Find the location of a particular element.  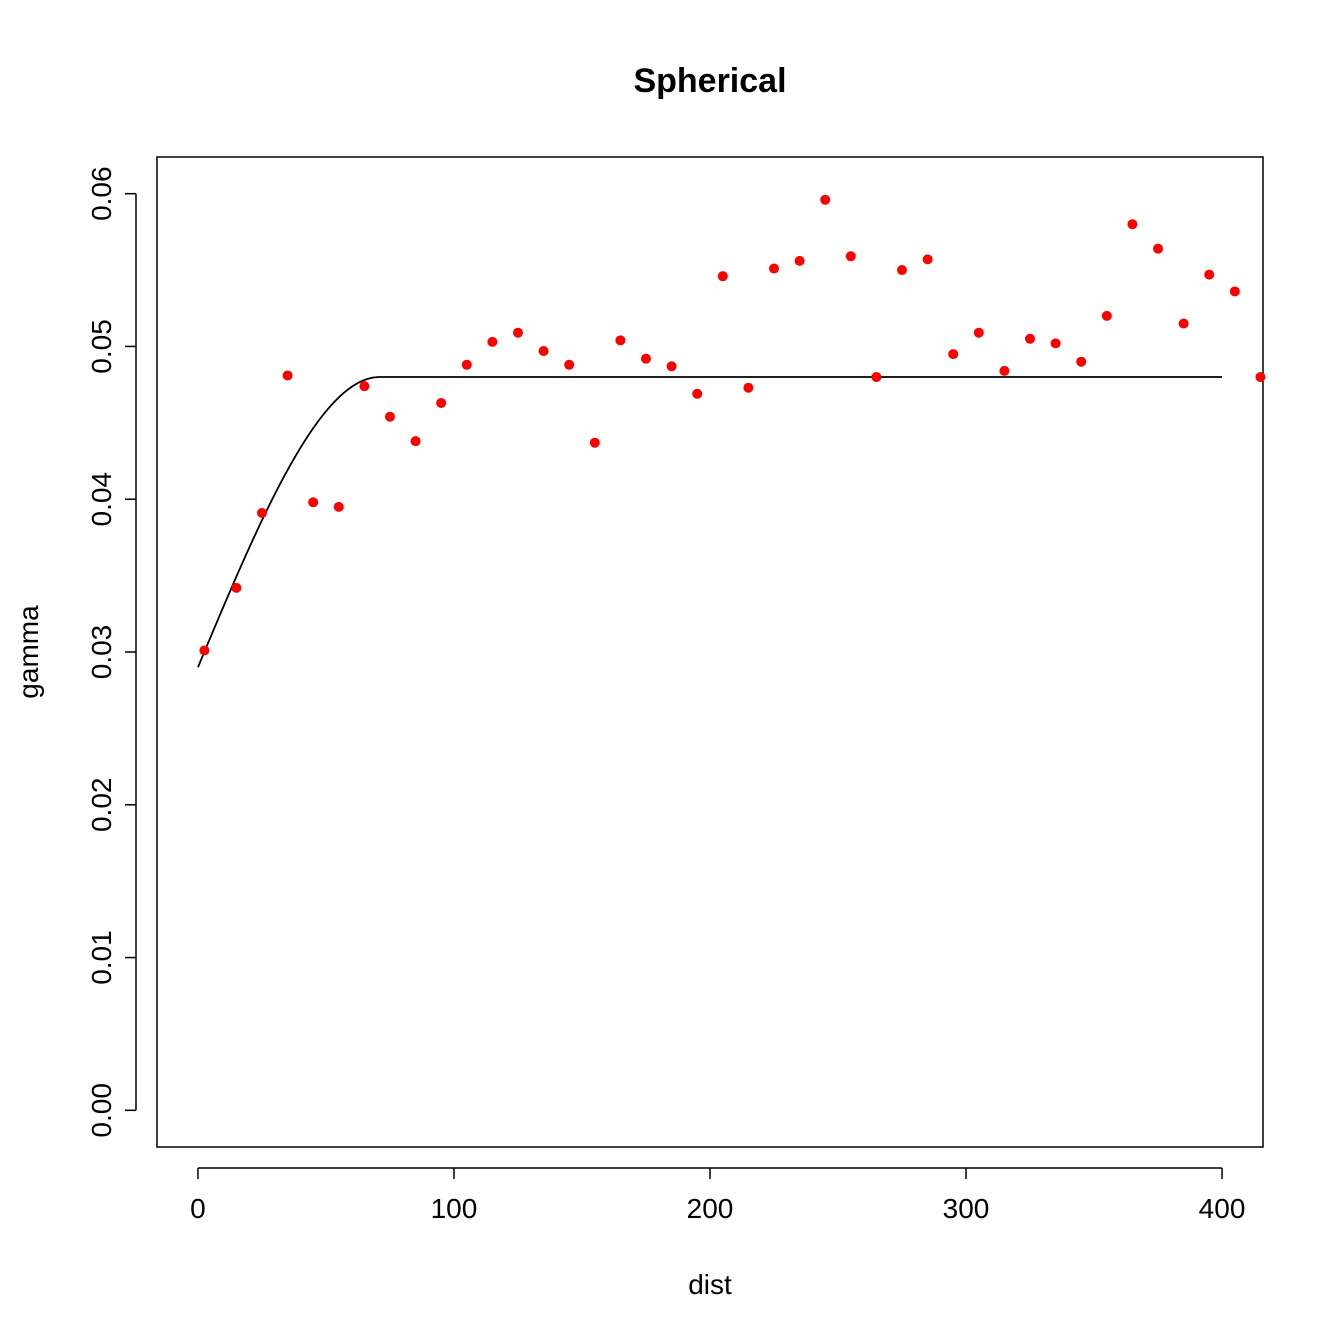

x-tick-label: 400 is located at coordinates (1222, 1208).